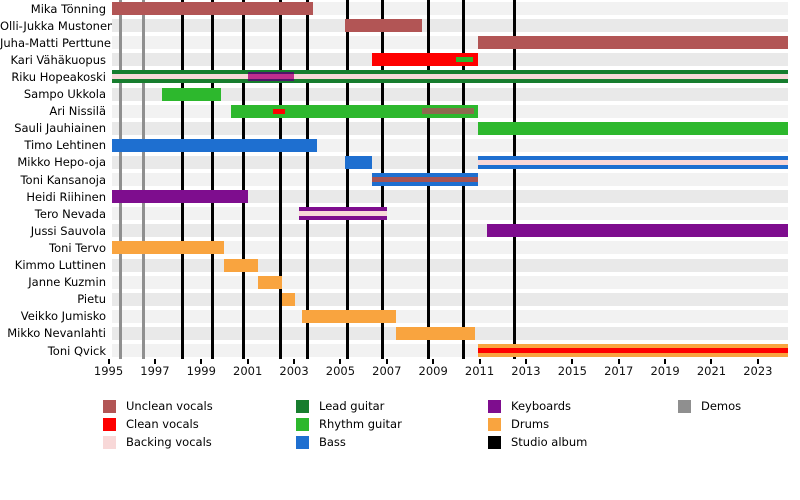 This screenshot has width=800, height=500. I want to click on axis-year-label: 2021, so click(711, 371).